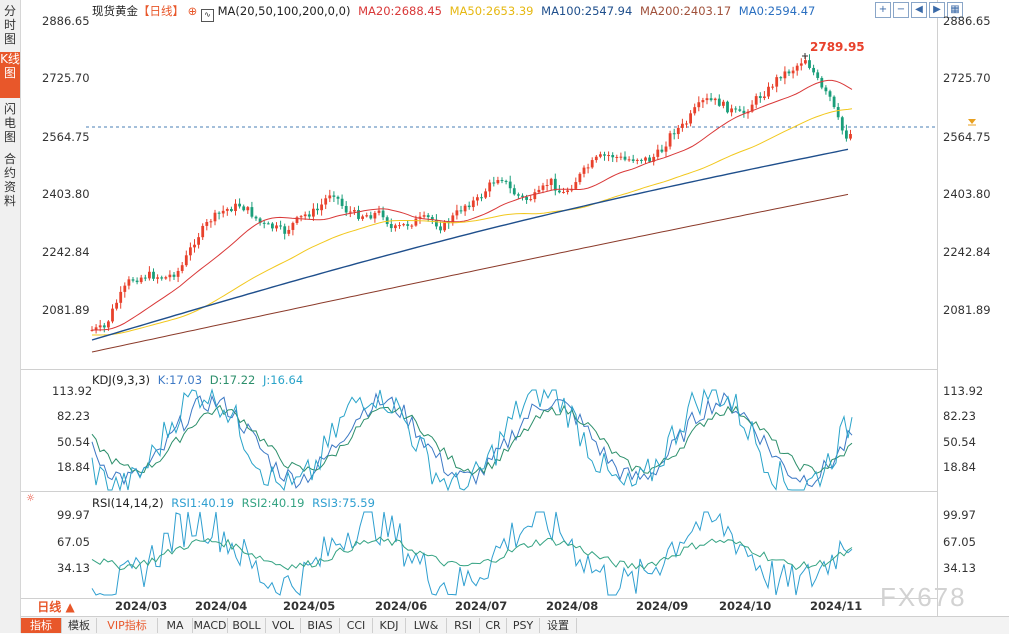 Image resolution: width=1009 pixels, height=634 pixels. What do you see at coordinates (66, 194) in the screenshot?
I see `price-tick-left: 2403.80` at bounding box center [66, 194].